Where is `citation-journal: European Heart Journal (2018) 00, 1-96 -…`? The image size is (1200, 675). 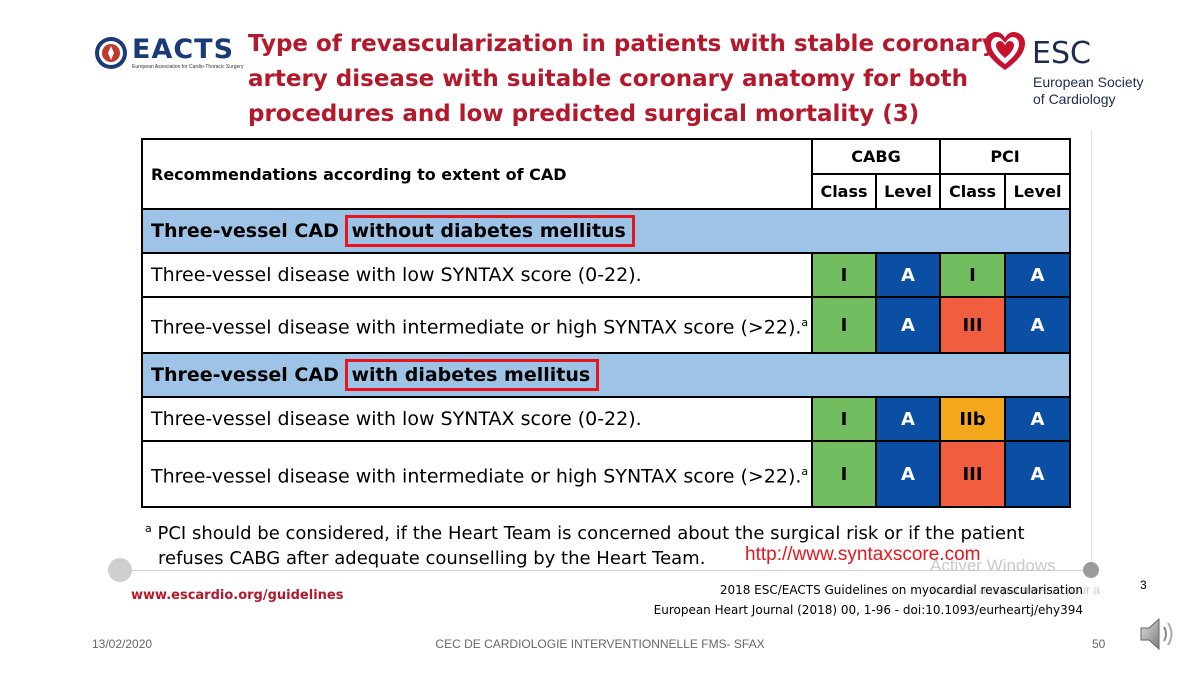 citation-journal: European Heart Journal (2018) 00, 1-96 -… is located at coordinates (868, 610).